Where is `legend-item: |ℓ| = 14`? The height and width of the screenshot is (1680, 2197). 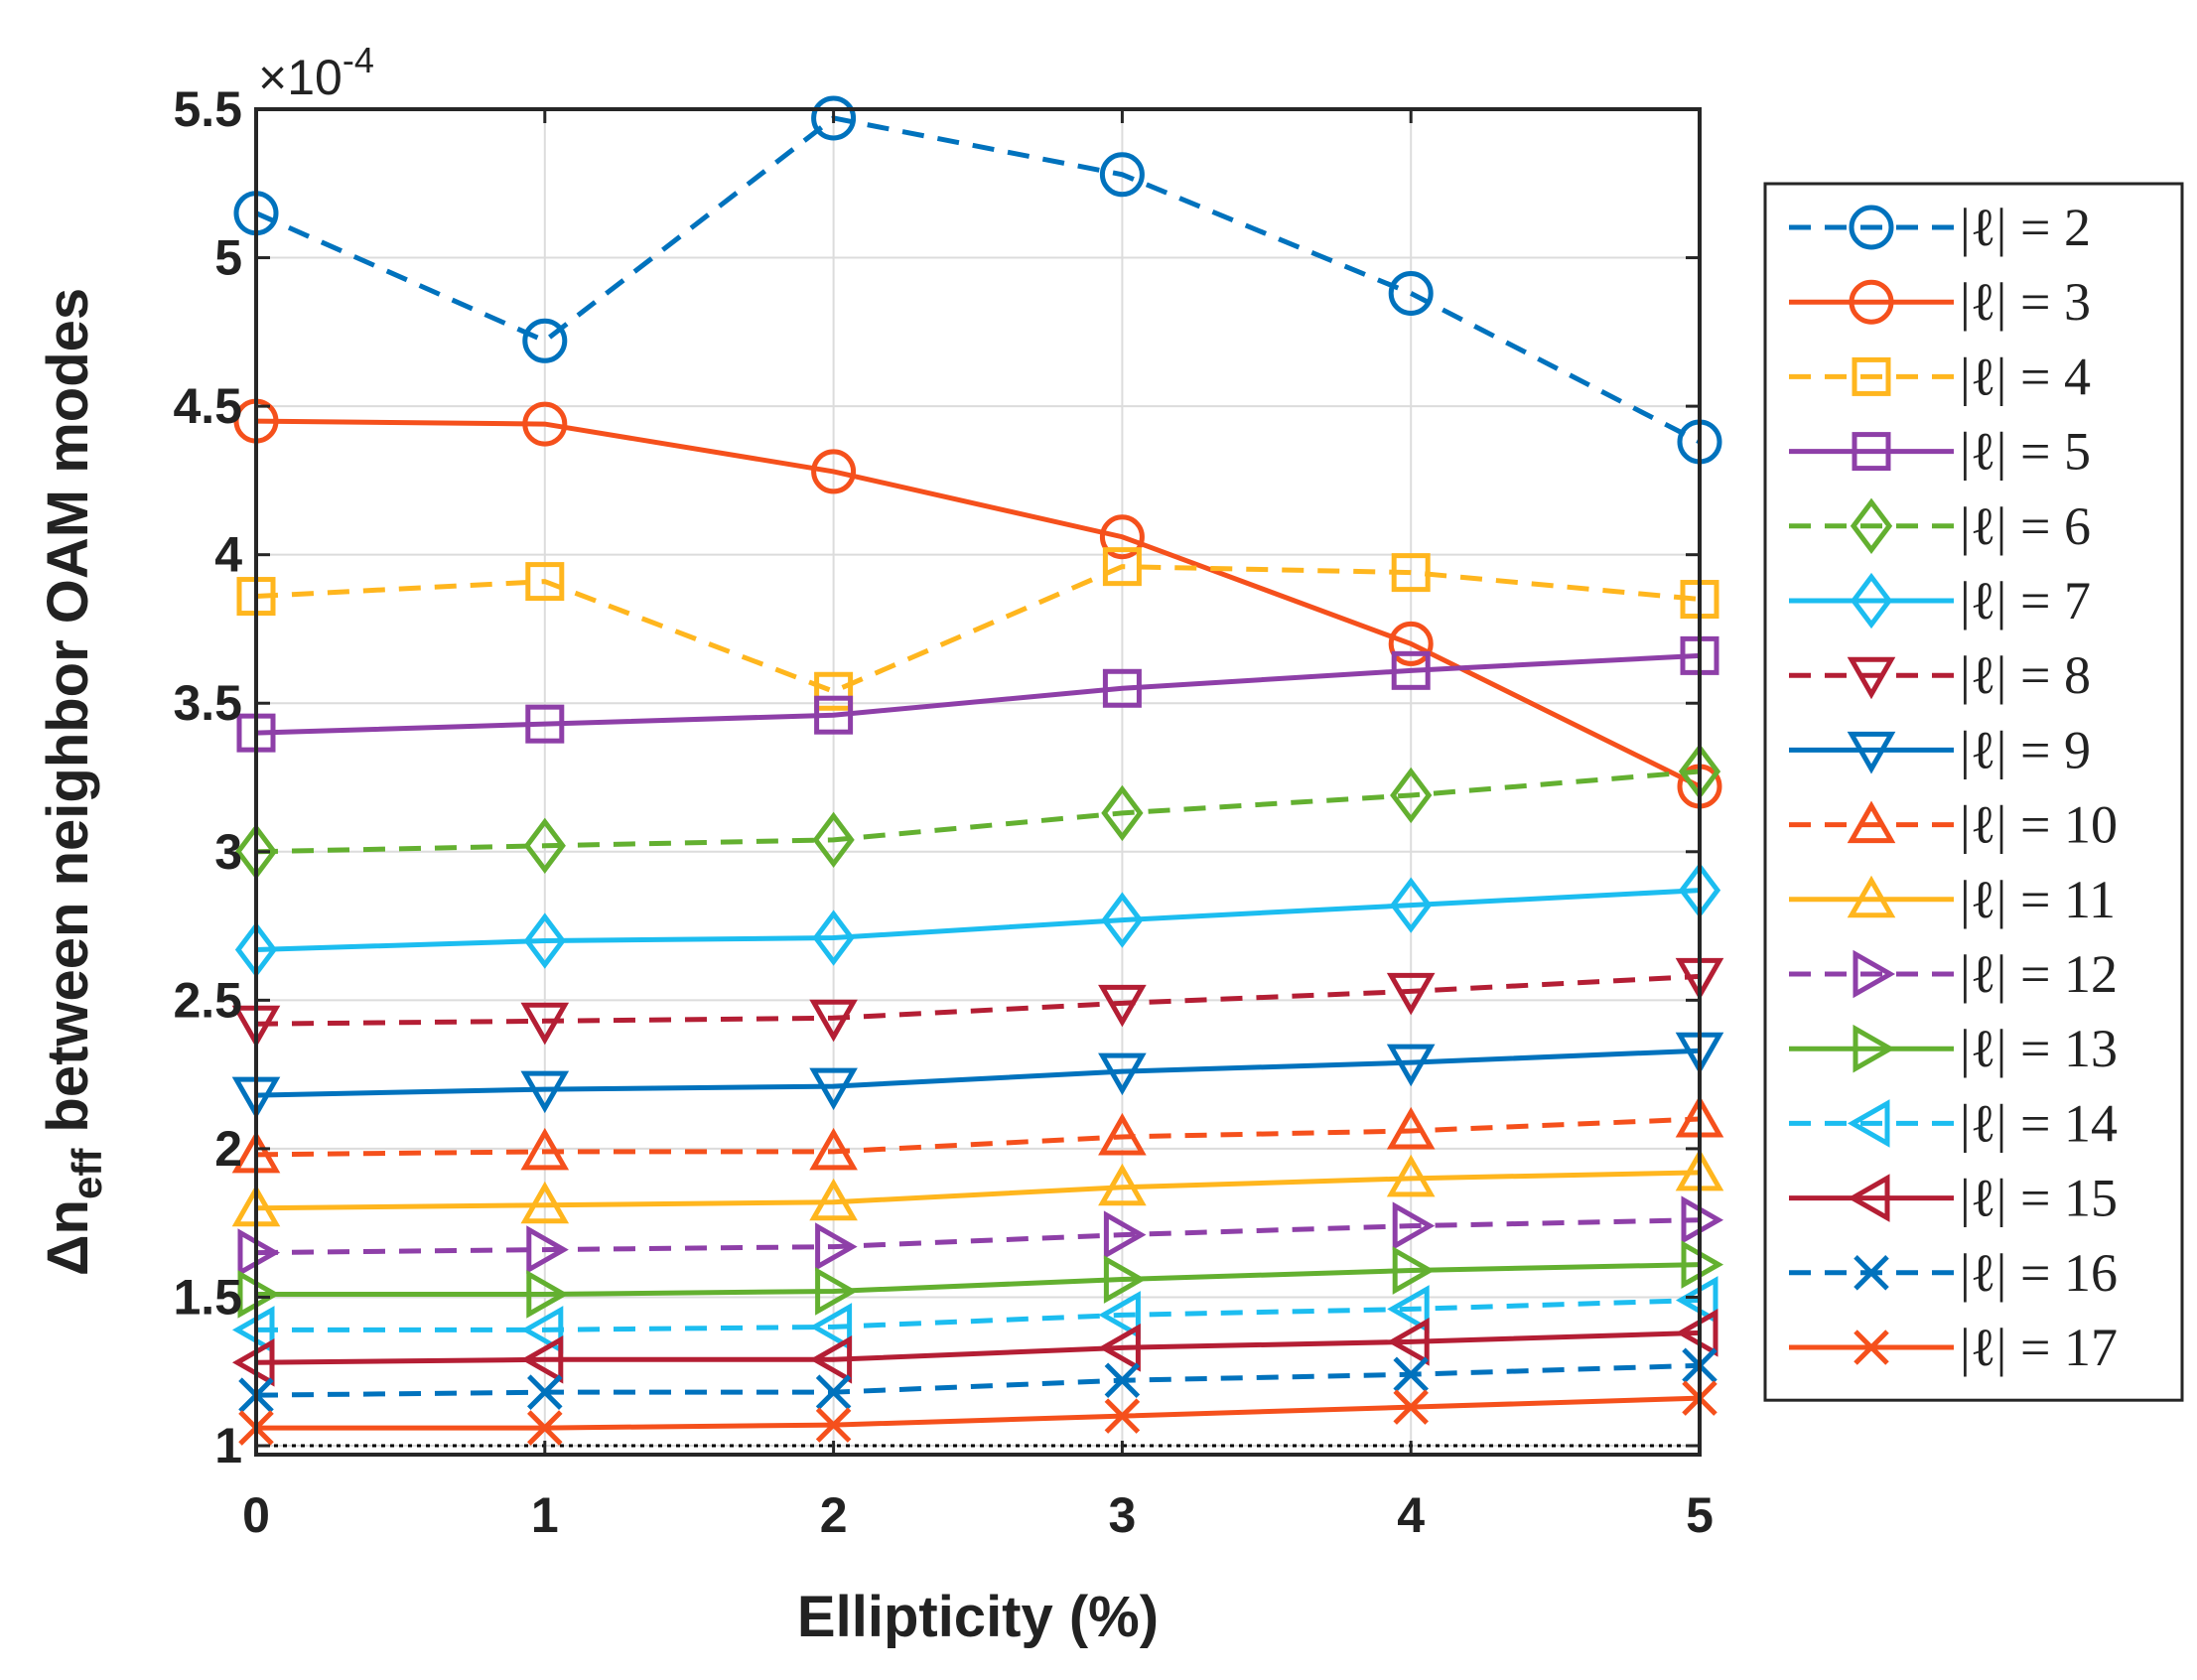
legend-item: |ℓ| = 14 is located at coordinates (1953, 1123).